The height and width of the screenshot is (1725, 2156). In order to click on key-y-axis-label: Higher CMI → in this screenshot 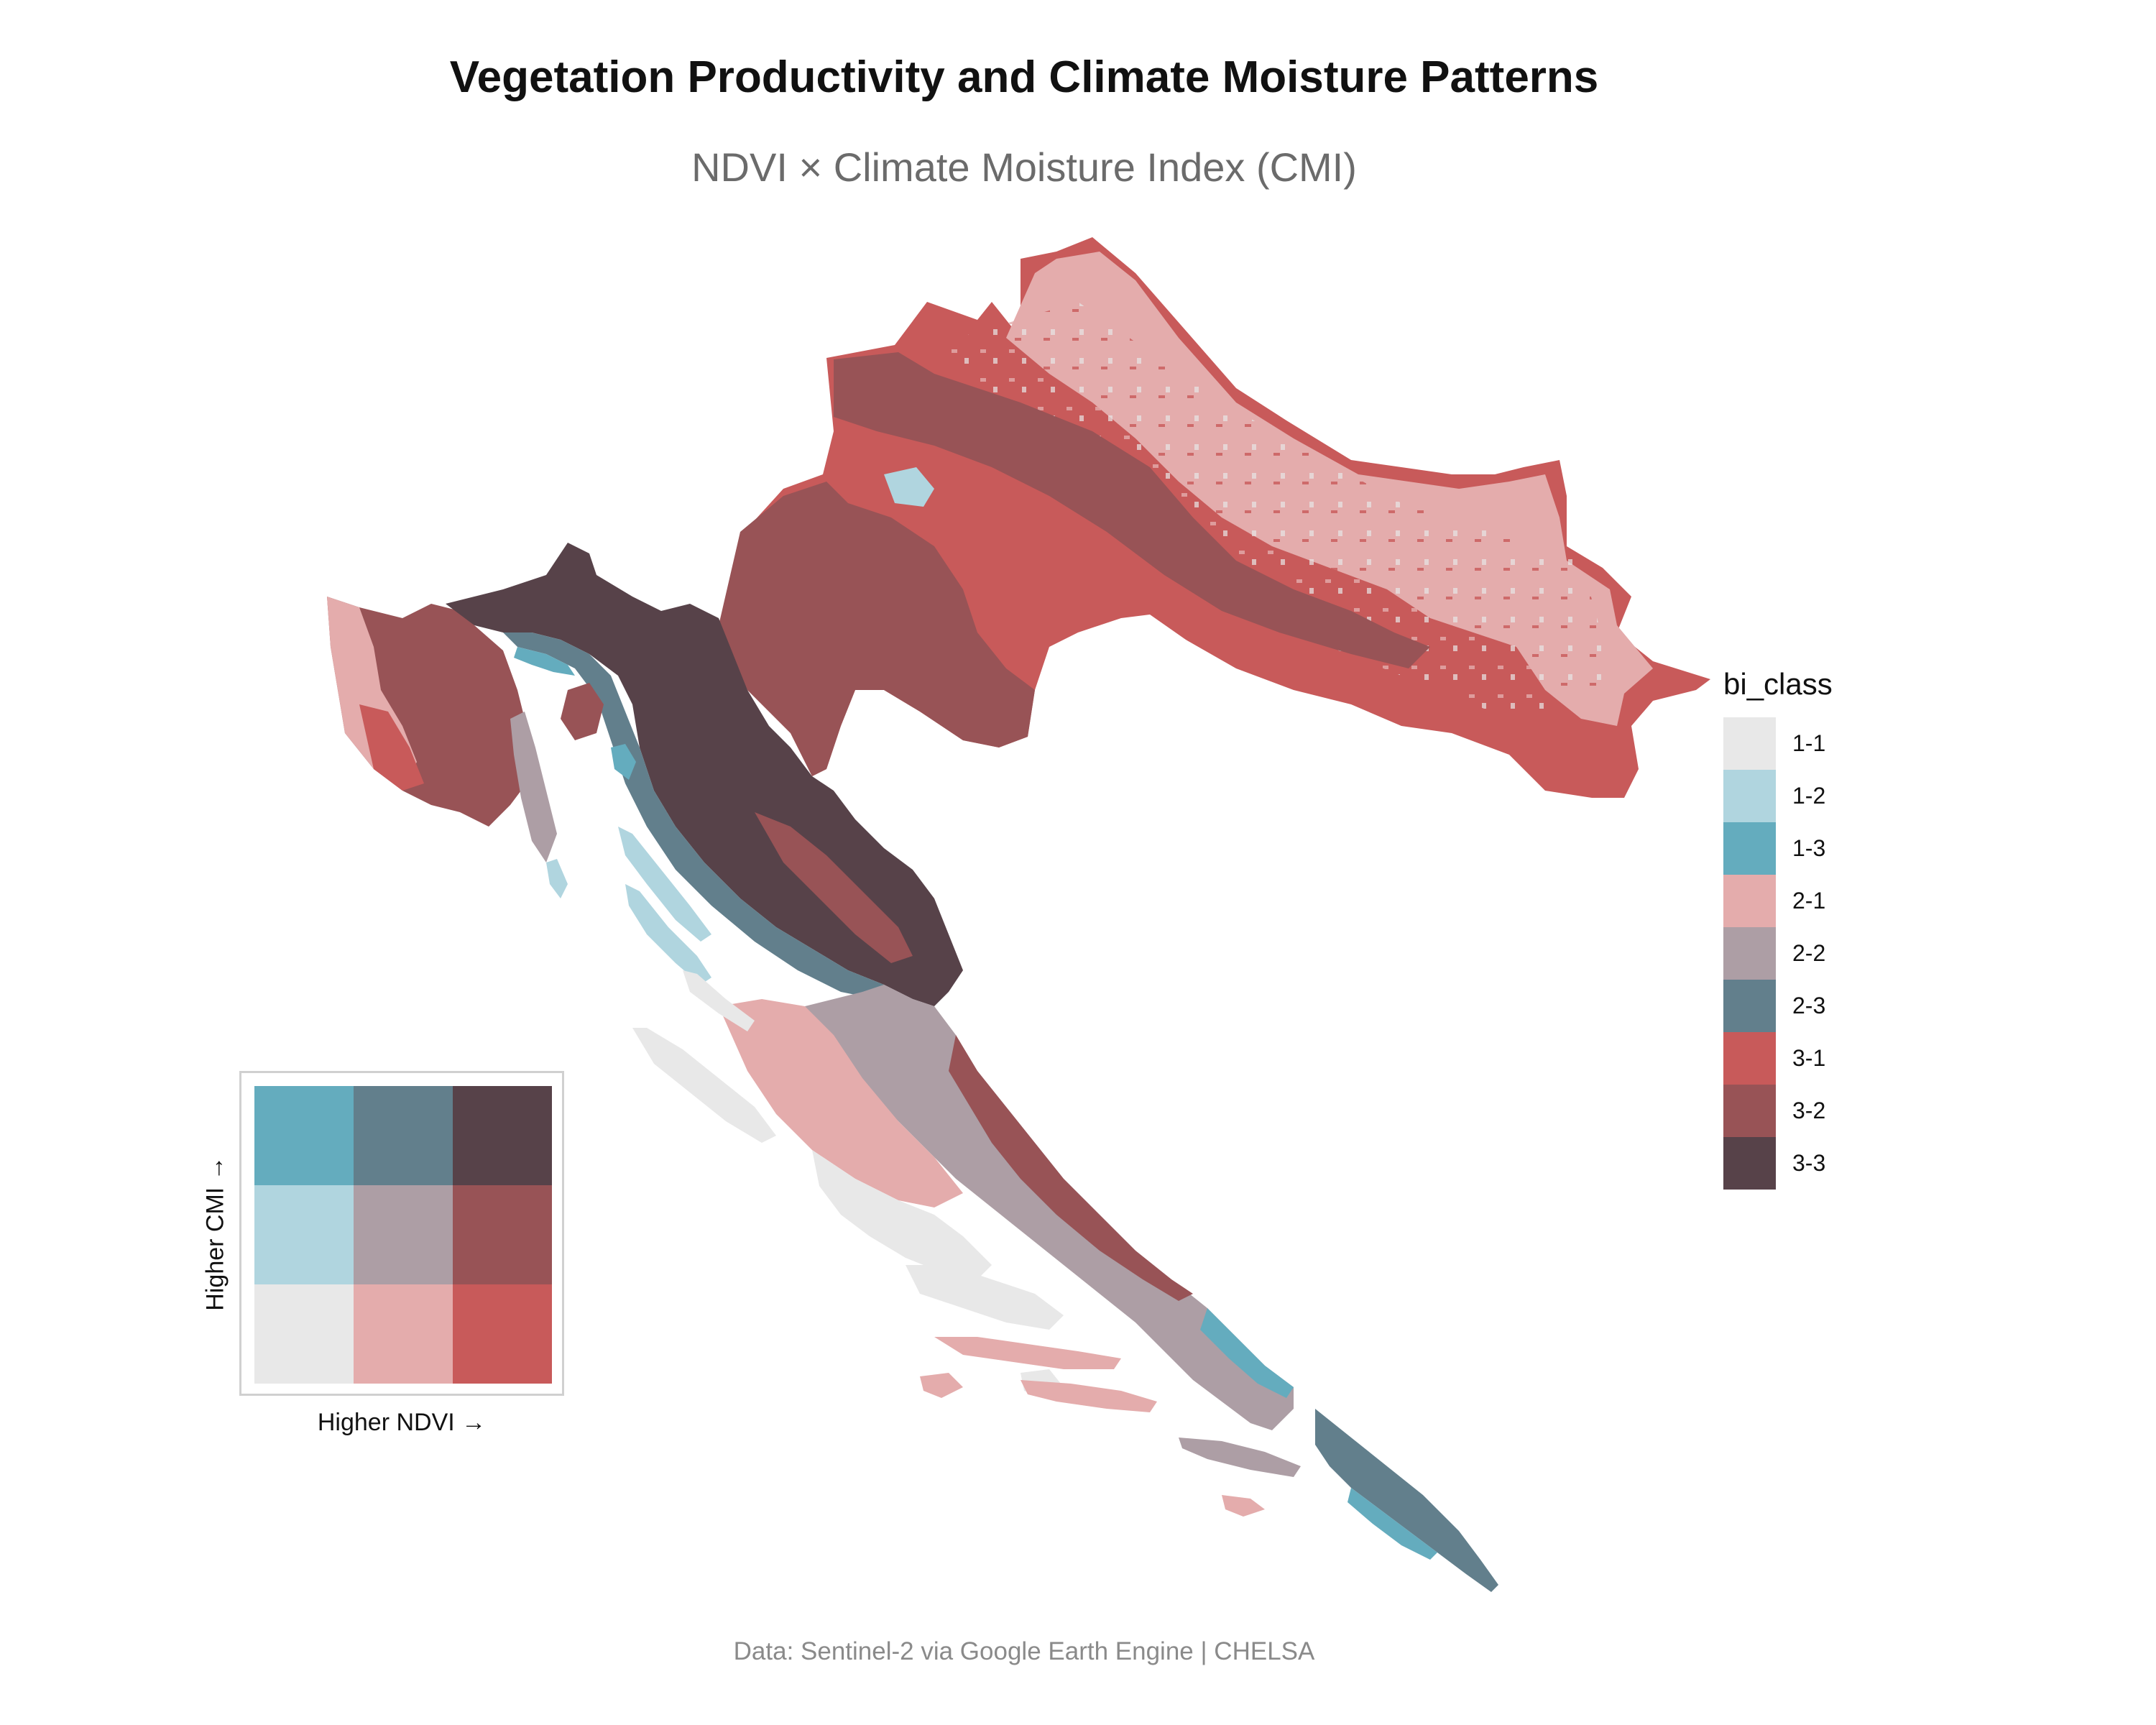, I will do `click(215, 1233)`.